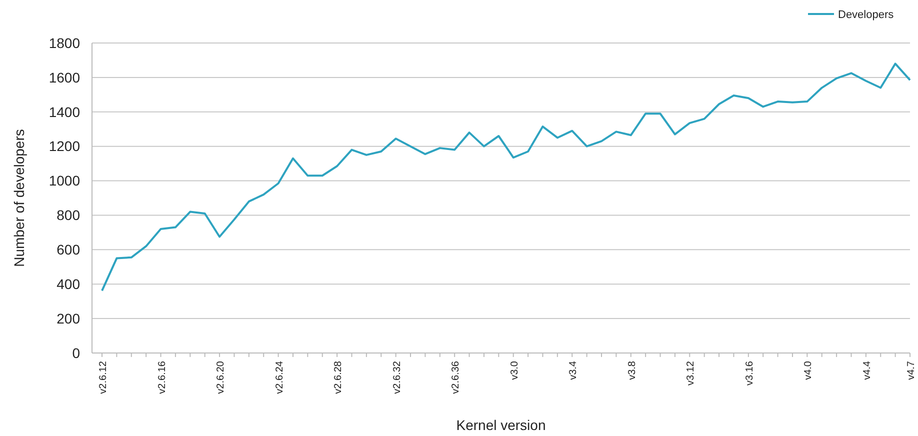 The width and height of the screenshot is (918, 436). What do you see at coordinates (64, 112) in the screenshot?
I see `y-tick-label: 1400` at bounding box center [64, 112].